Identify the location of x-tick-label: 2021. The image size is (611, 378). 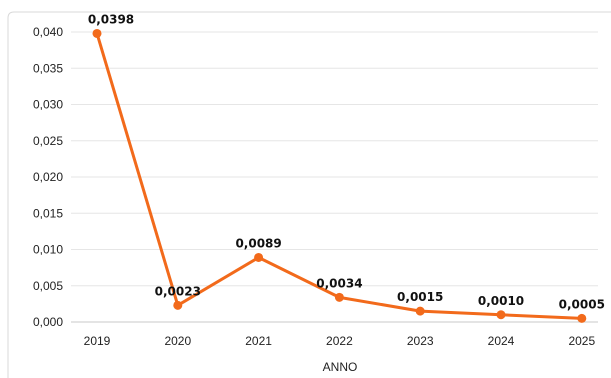
(258, 341).